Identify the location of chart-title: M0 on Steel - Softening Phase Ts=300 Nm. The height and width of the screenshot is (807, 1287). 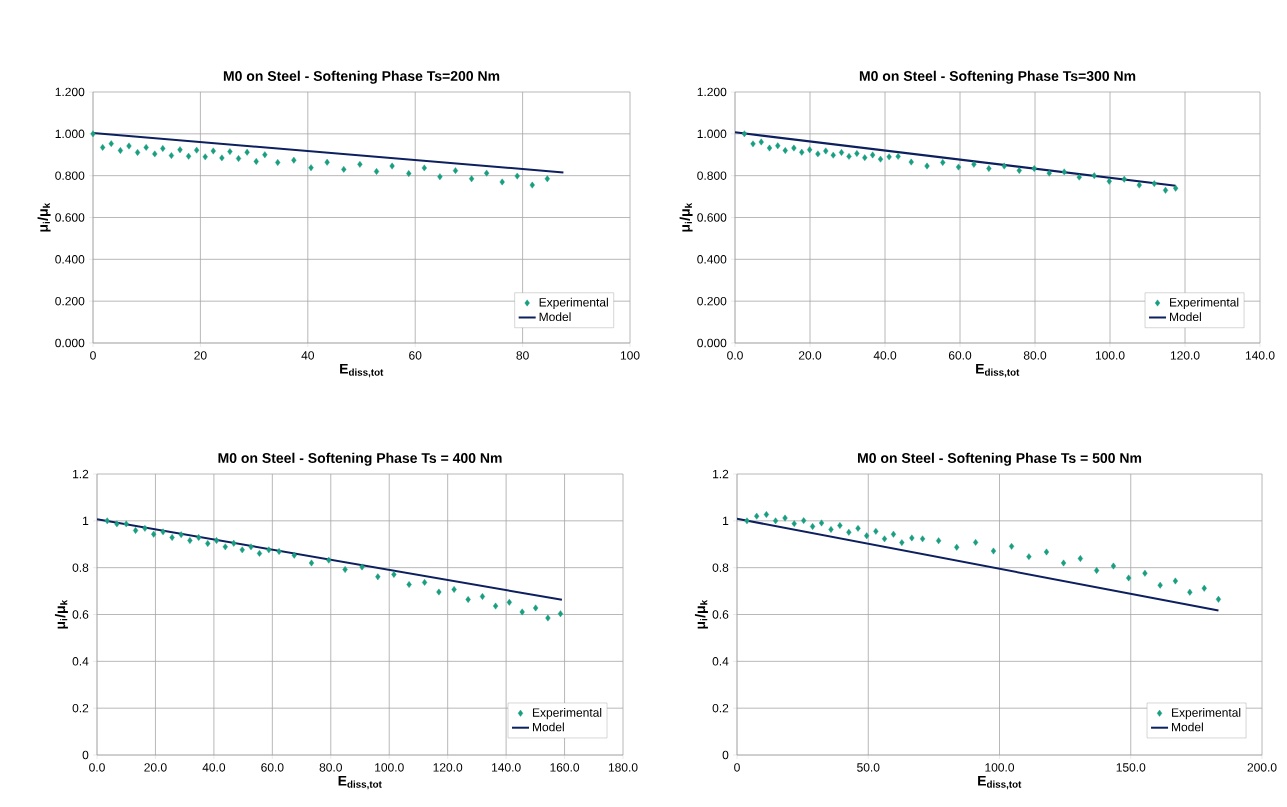
(997, 77).